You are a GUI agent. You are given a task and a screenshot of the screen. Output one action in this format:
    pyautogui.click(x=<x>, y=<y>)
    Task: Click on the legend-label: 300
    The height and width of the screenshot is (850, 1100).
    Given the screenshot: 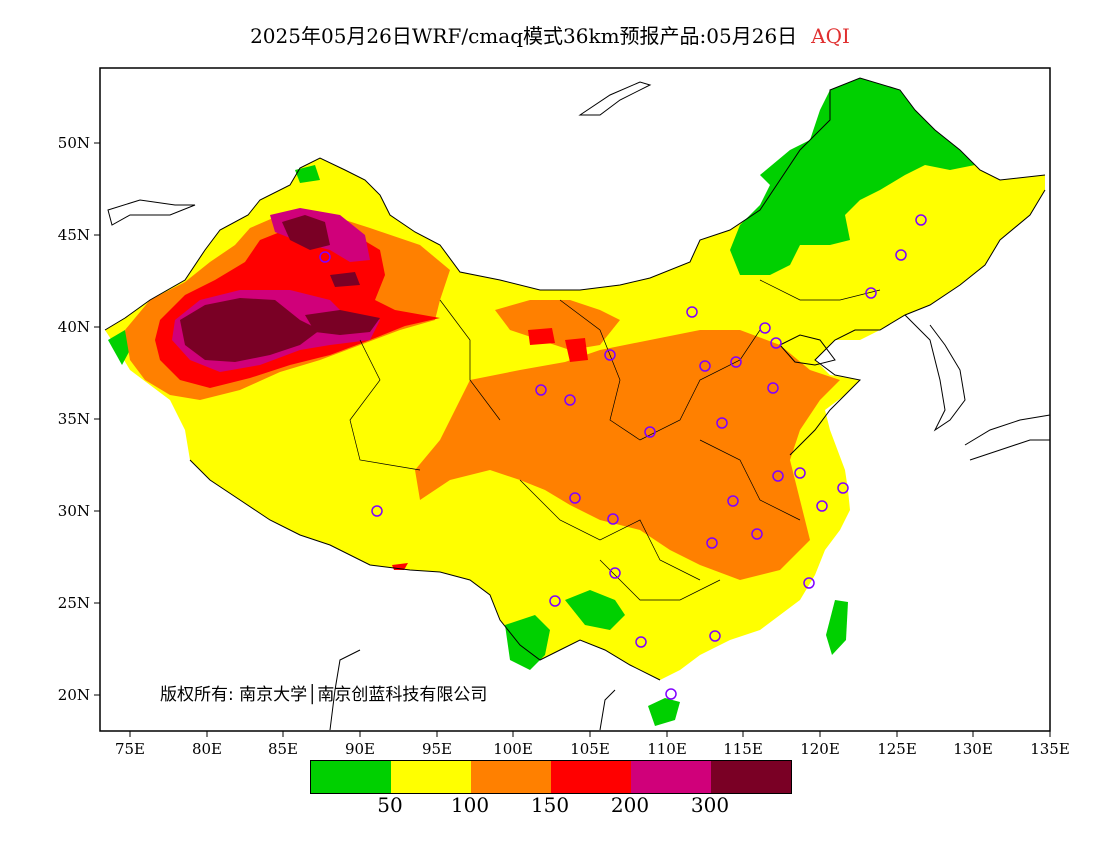 What is the action you would take?
    pyautogui.click(x=710, y=805)
    